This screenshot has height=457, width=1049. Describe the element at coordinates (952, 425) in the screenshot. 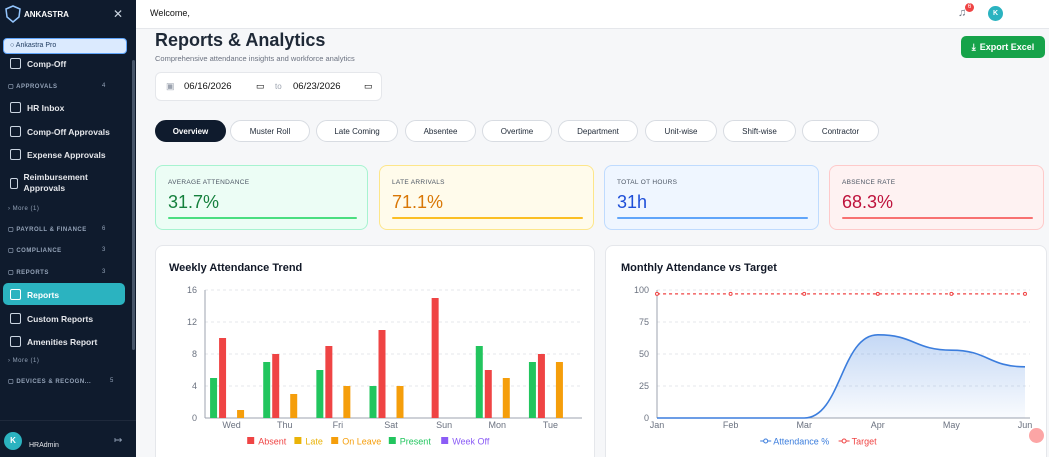

I see `x-tick-label: May` at that location.